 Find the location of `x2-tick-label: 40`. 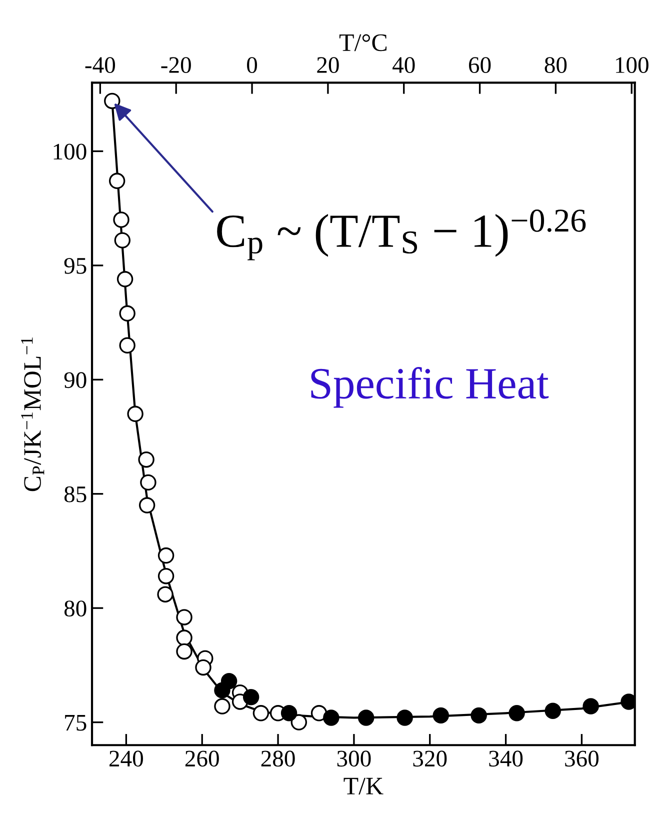

x2-tick-label: 40 is located at coordinates (403, 65).